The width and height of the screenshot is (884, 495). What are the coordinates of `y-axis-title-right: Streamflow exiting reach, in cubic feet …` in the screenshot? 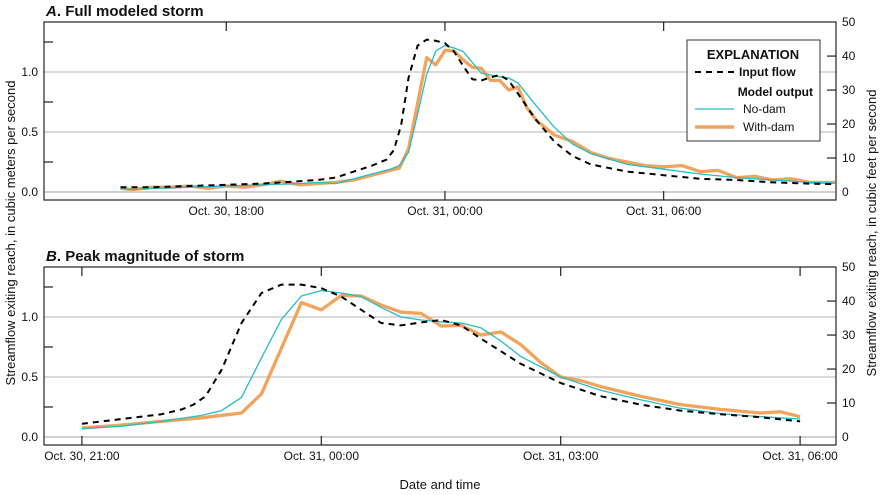 It's located at (871, 233).